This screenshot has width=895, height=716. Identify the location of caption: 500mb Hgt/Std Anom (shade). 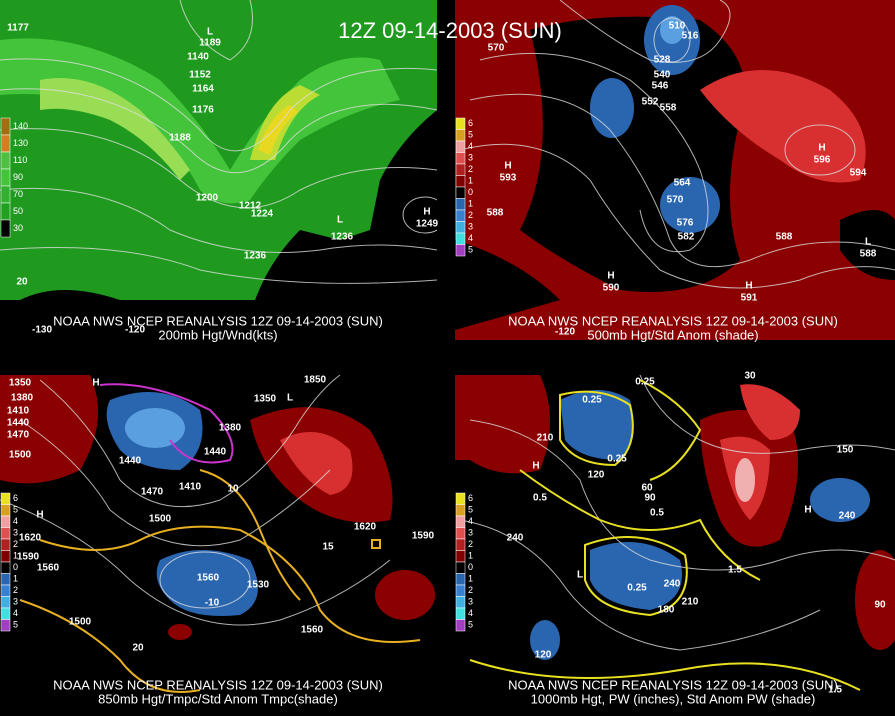
(672, 334).